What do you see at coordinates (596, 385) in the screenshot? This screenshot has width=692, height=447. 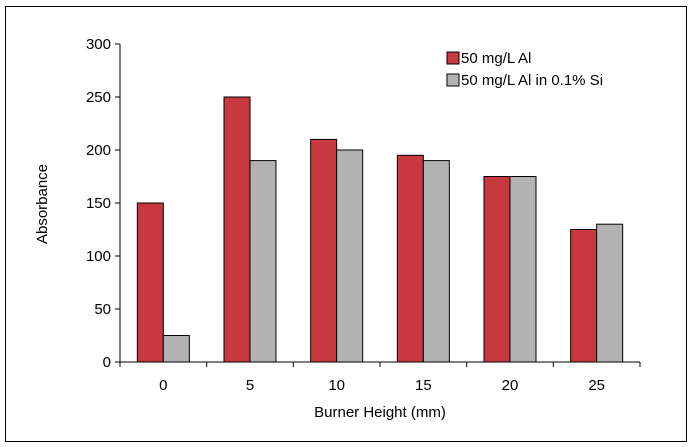 I see `x-tick-label: 25` at bounding box center [596, 385].